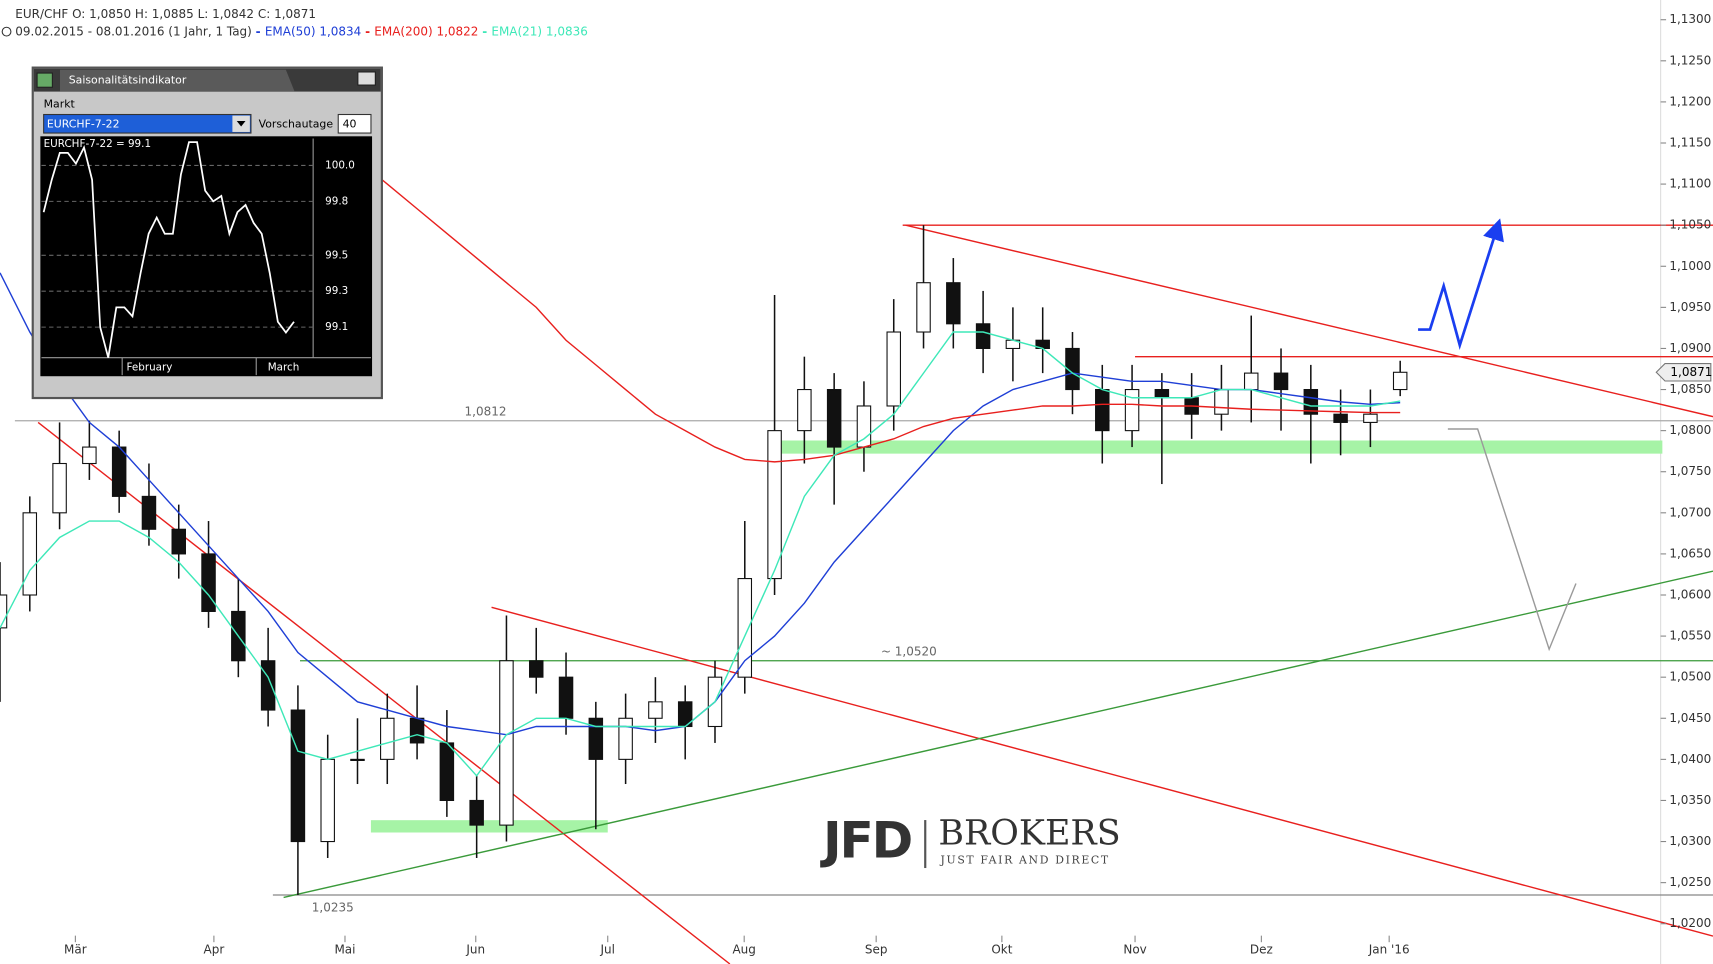 This screenshot has width=1713, height=964. Describe the element at coordinates (366, 78) in the screenshot. I see `close-button` at that location.